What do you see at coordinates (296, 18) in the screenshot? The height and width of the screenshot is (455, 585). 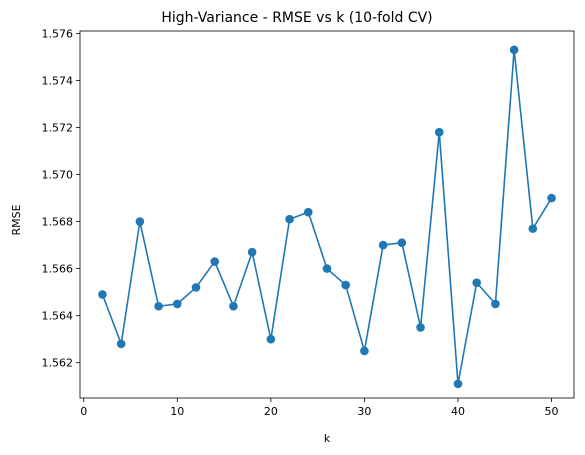 I see `chart-title: High-Variance - RMSE vs k (10-fold CV)` at bounding box center [296, 18].